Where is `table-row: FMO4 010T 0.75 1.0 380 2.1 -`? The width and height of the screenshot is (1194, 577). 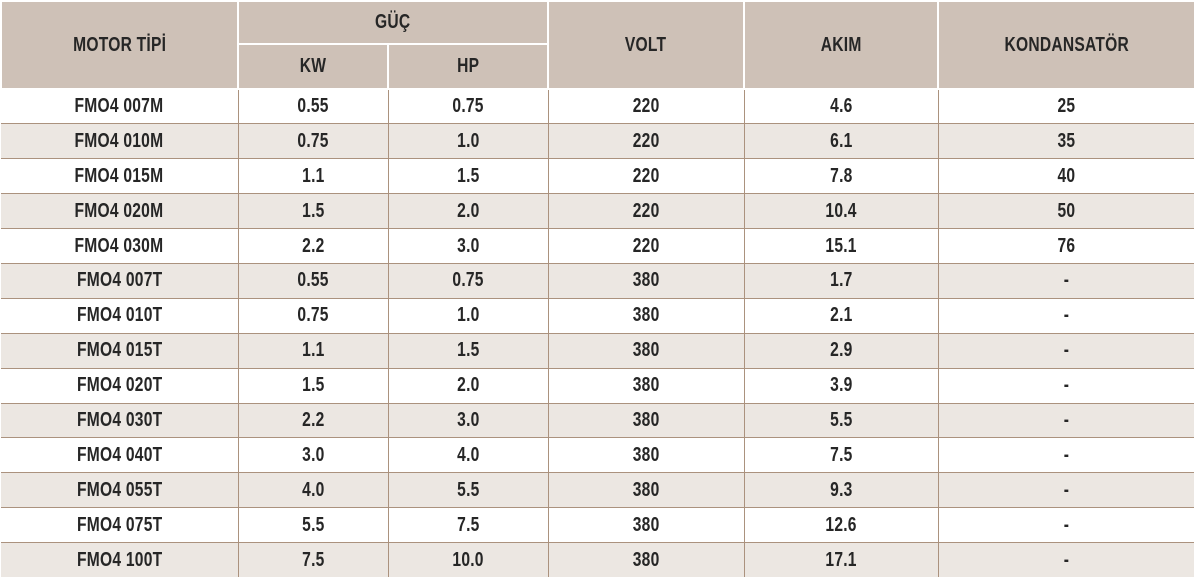
table-row: FMO4 010T 0.75 1.0 380 2.1 - is located at coordinates (597, 315).